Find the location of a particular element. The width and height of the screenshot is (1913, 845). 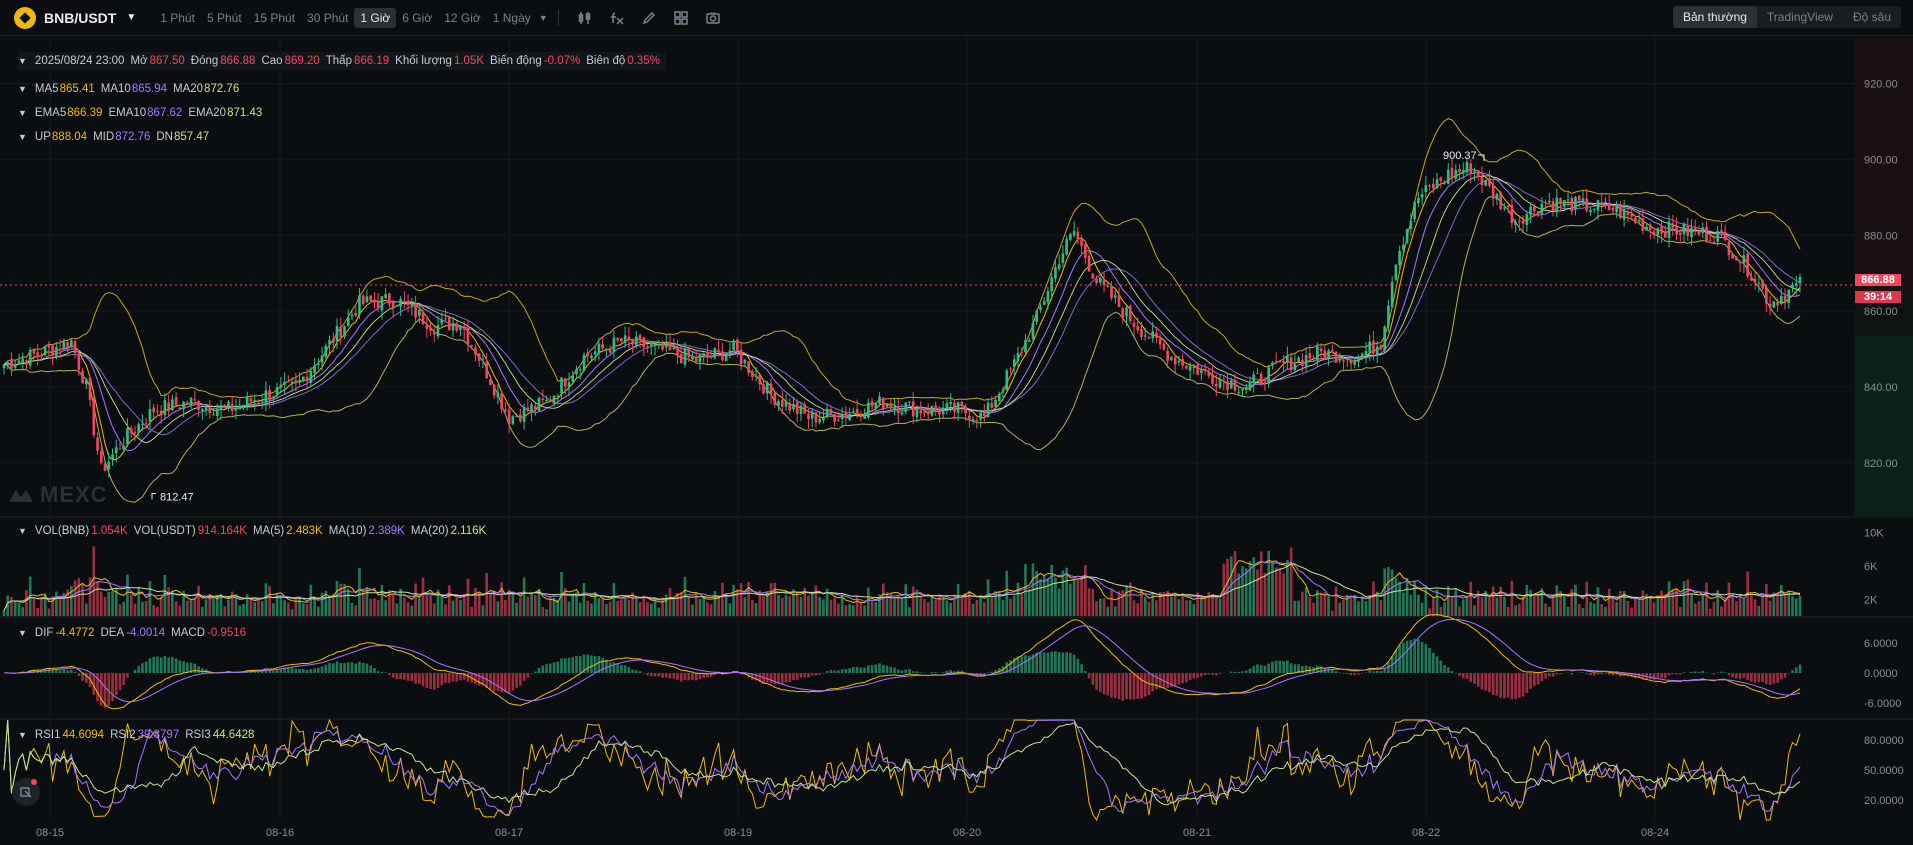

candle-type-icon is located at coordinates (585, 18).